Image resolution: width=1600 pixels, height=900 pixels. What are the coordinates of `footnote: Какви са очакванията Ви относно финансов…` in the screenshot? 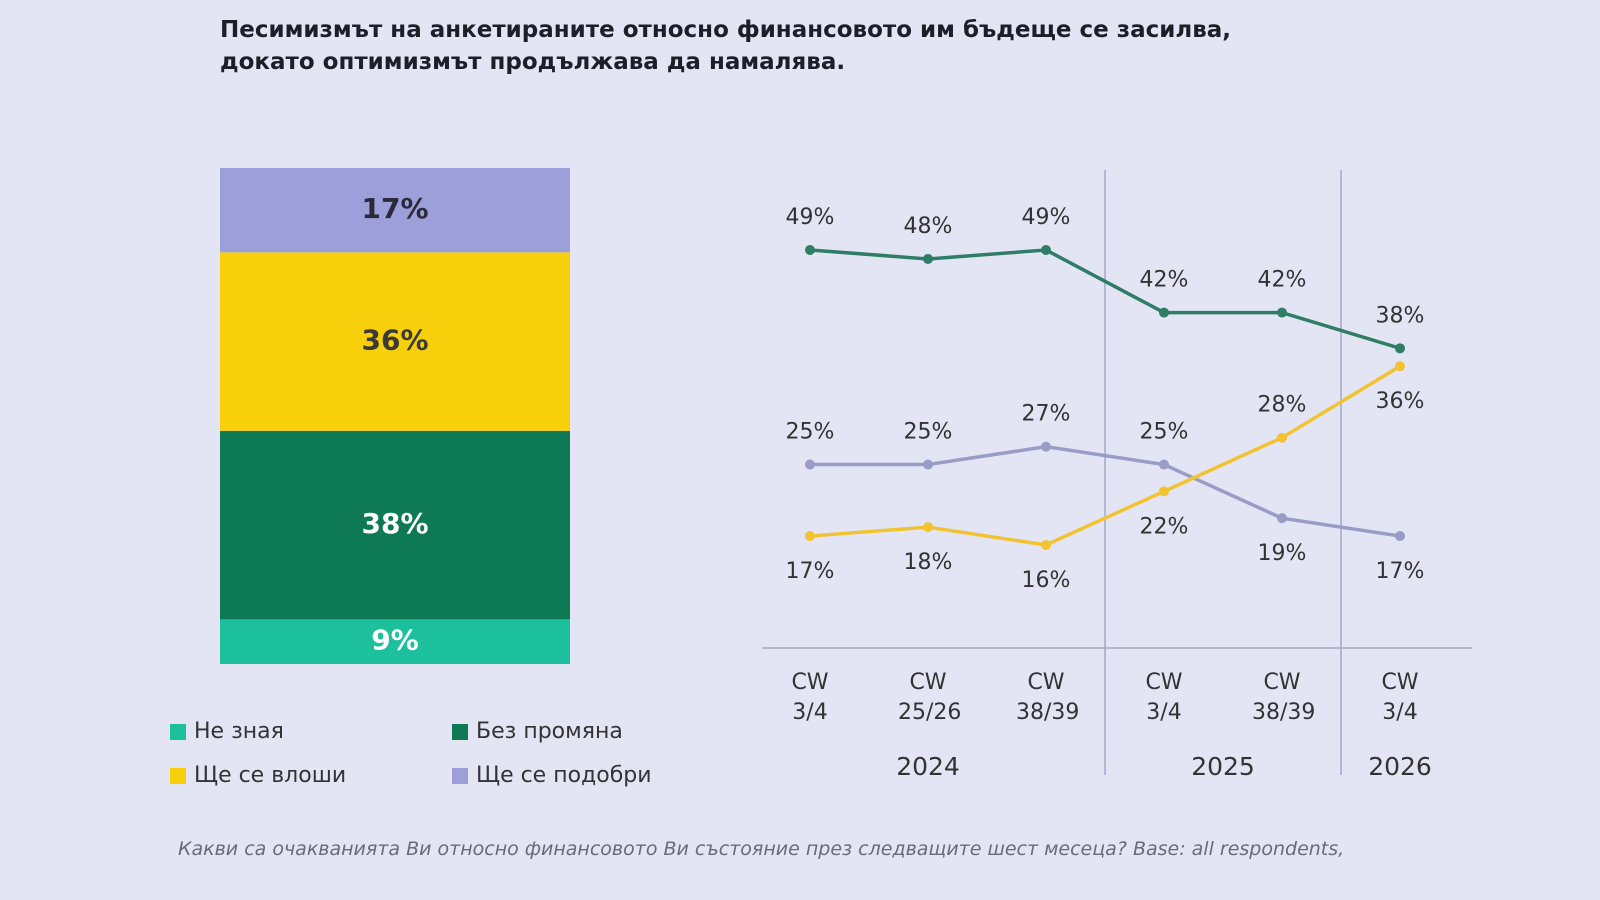 It's located at (761, 849).